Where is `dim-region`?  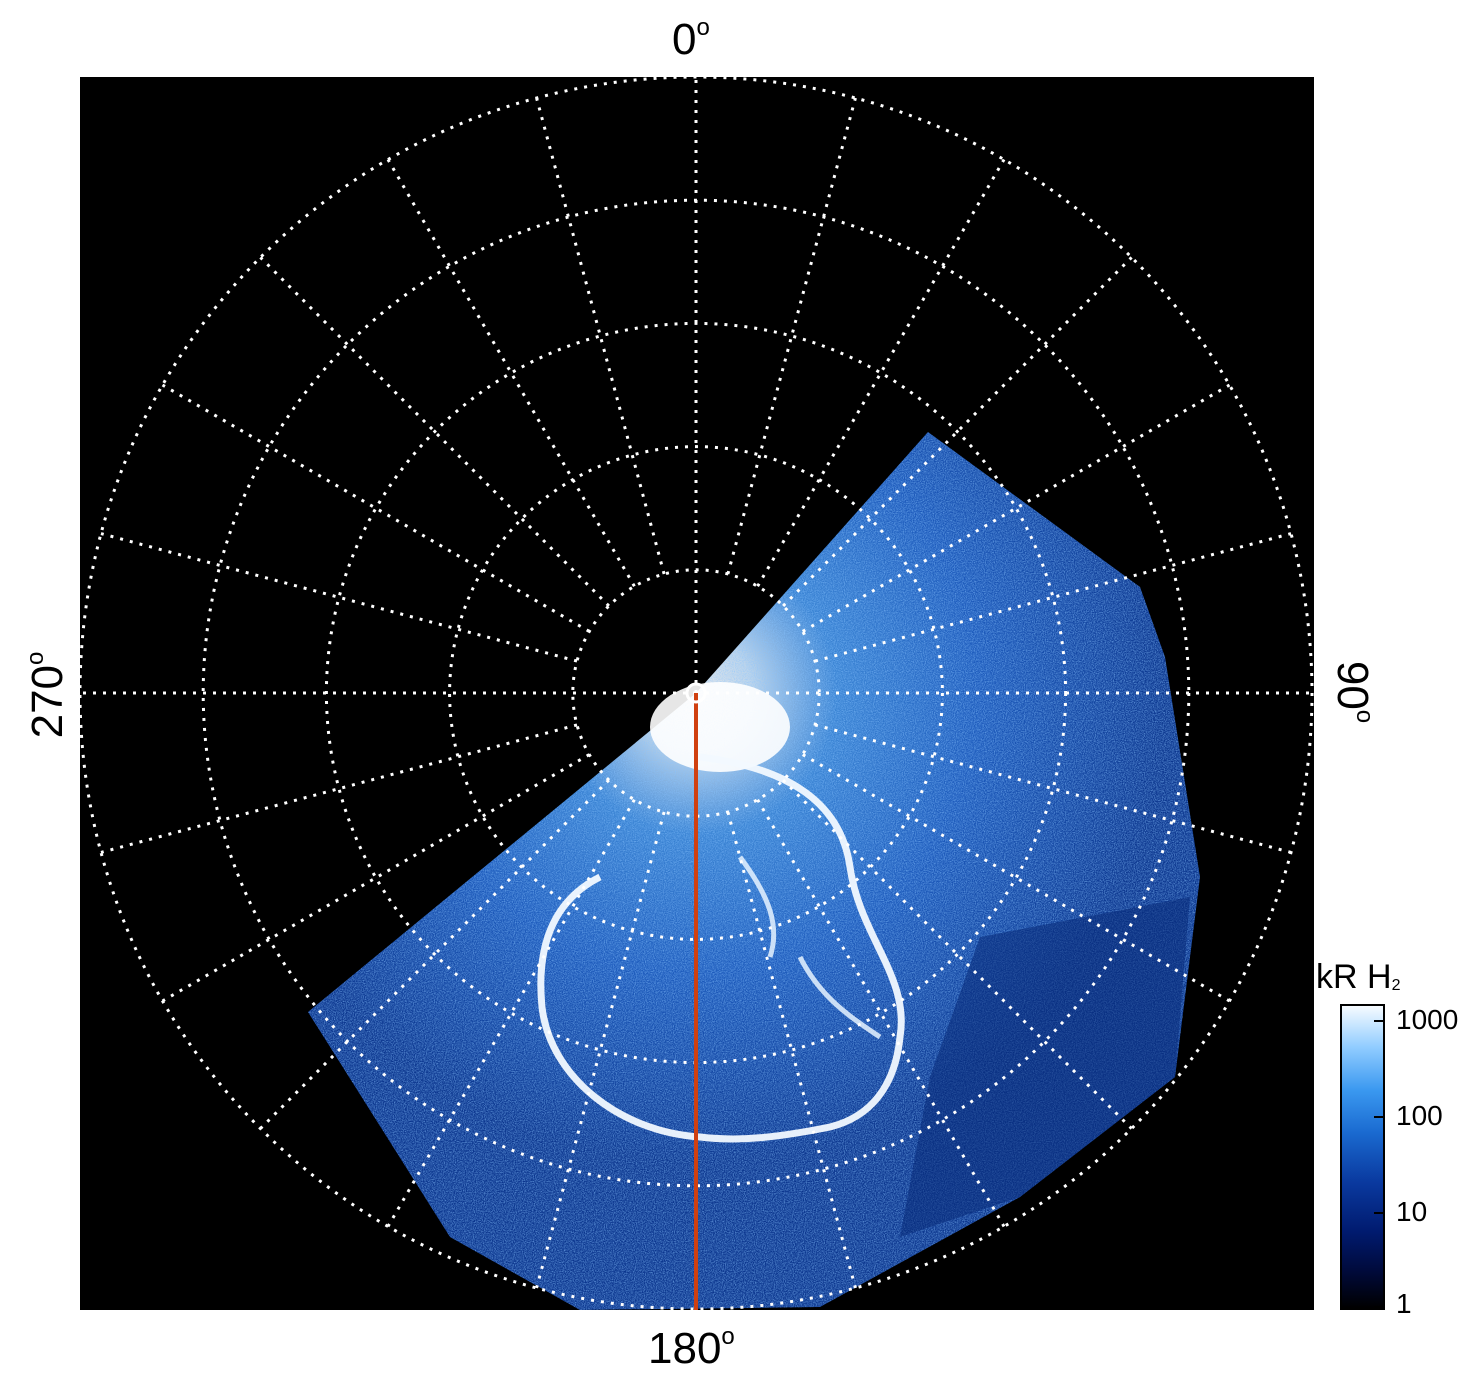 dim-region is located at coordinates (1045, 1067).